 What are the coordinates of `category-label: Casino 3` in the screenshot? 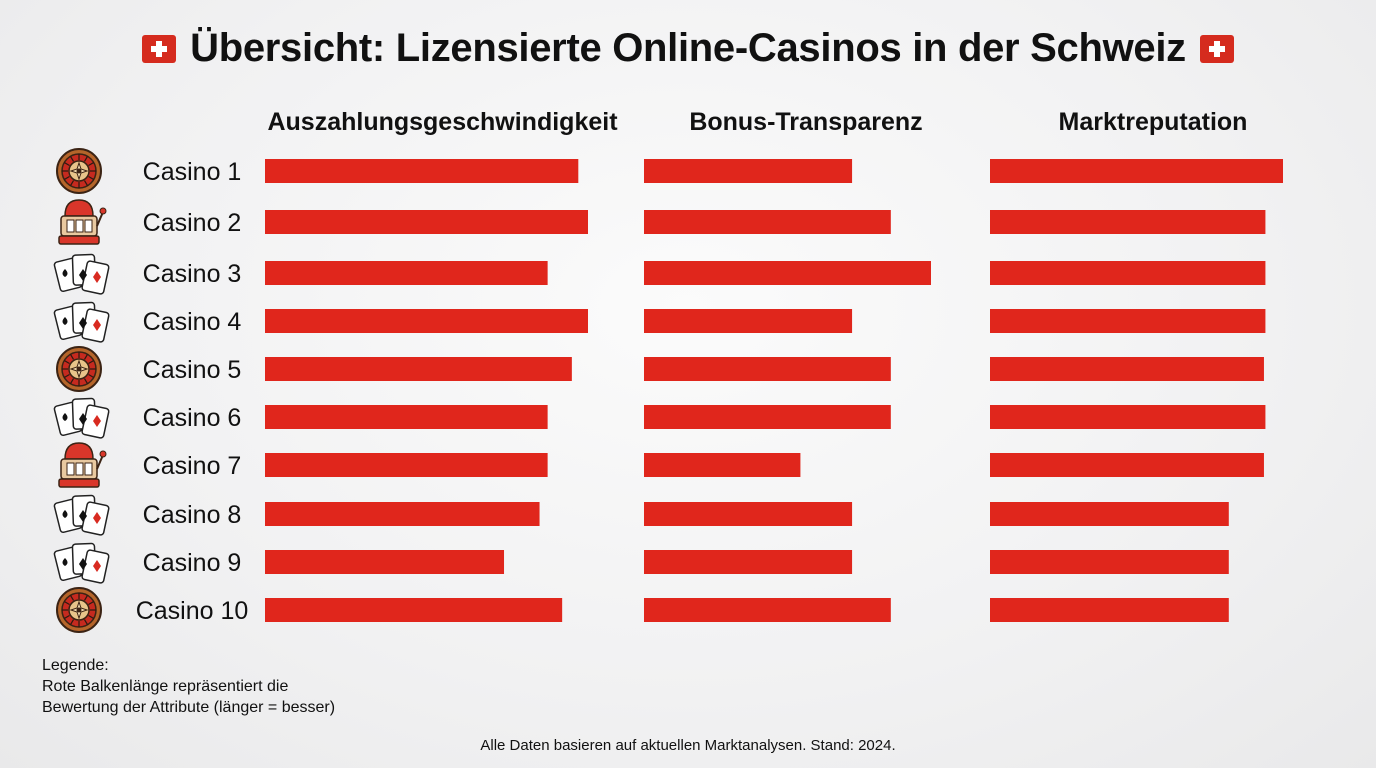 It's located at (192, 274).